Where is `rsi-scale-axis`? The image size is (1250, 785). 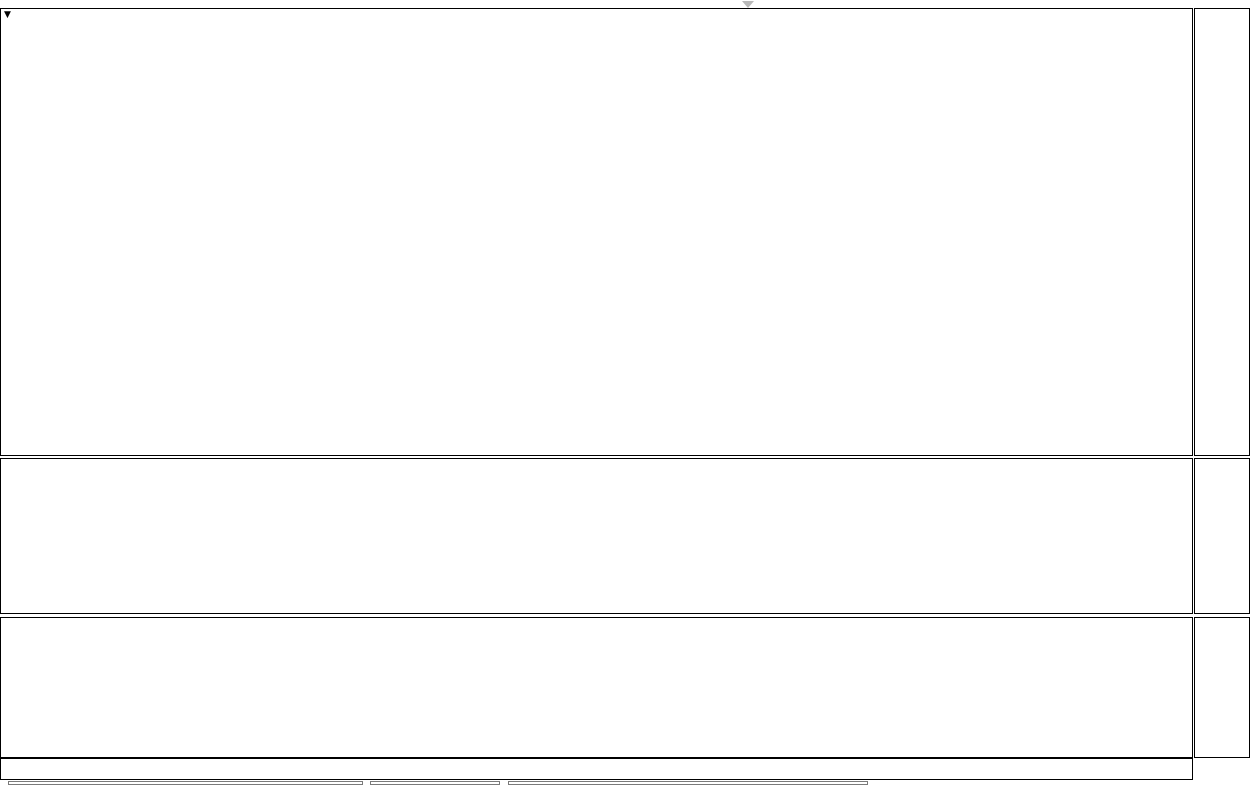 rsi-scale-axis is located at coordinates (1222, 687).